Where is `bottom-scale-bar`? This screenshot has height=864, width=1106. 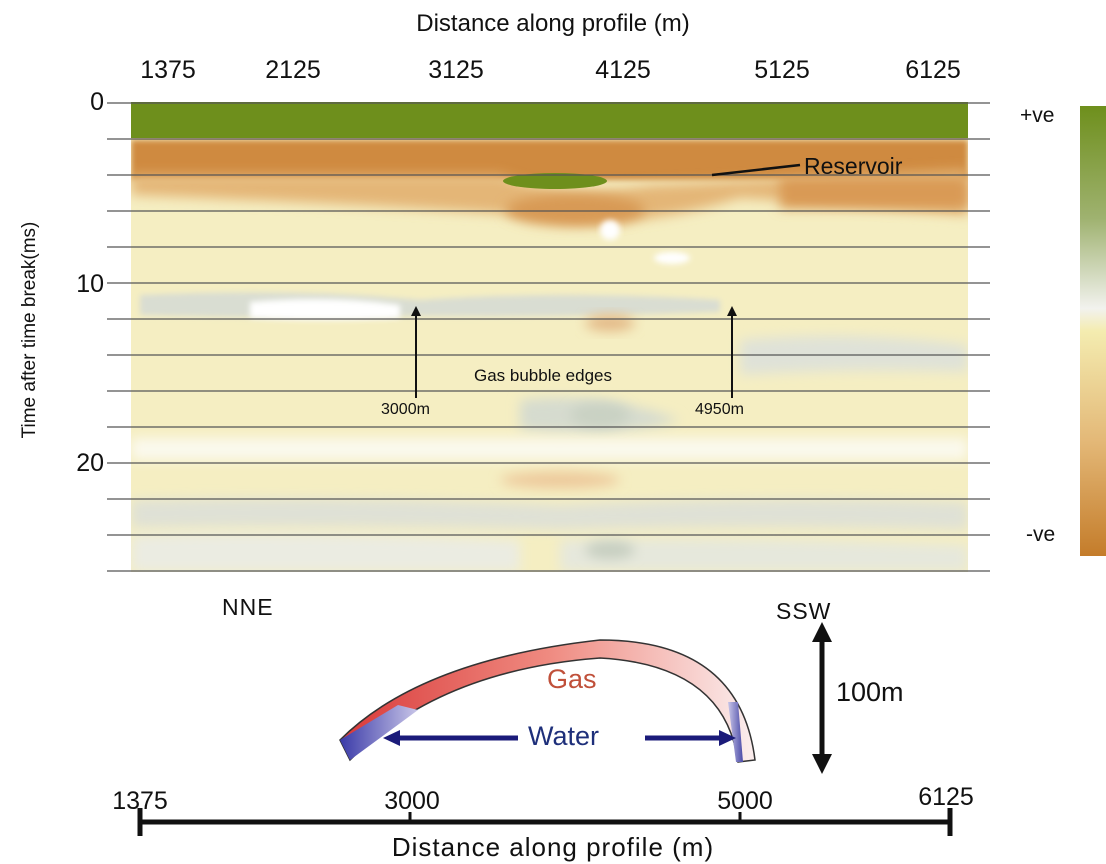
bottom-scale-bar is located at coordinates (545, 822).